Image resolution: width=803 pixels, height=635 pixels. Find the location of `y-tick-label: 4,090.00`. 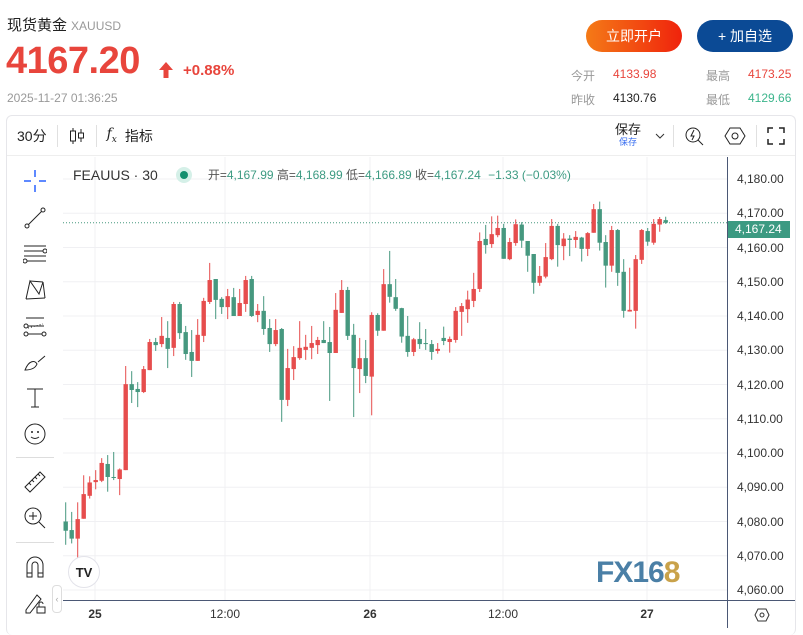

y-tick-label: 4,090.00 is located at coordinates (760, 487).